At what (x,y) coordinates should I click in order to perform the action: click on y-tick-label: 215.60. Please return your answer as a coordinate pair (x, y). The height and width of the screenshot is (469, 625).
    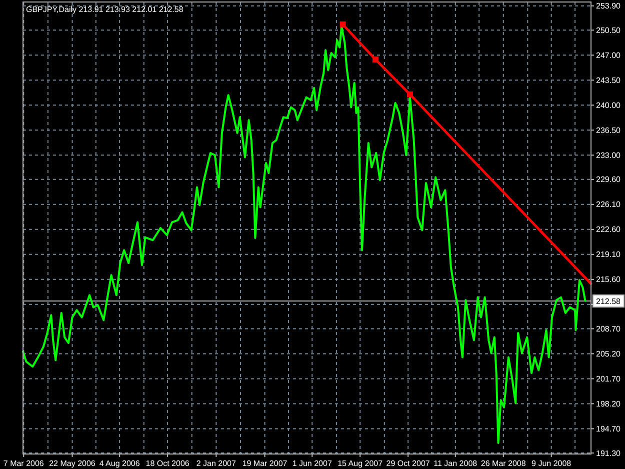
    Looking at the image, I should click on (609, 279).